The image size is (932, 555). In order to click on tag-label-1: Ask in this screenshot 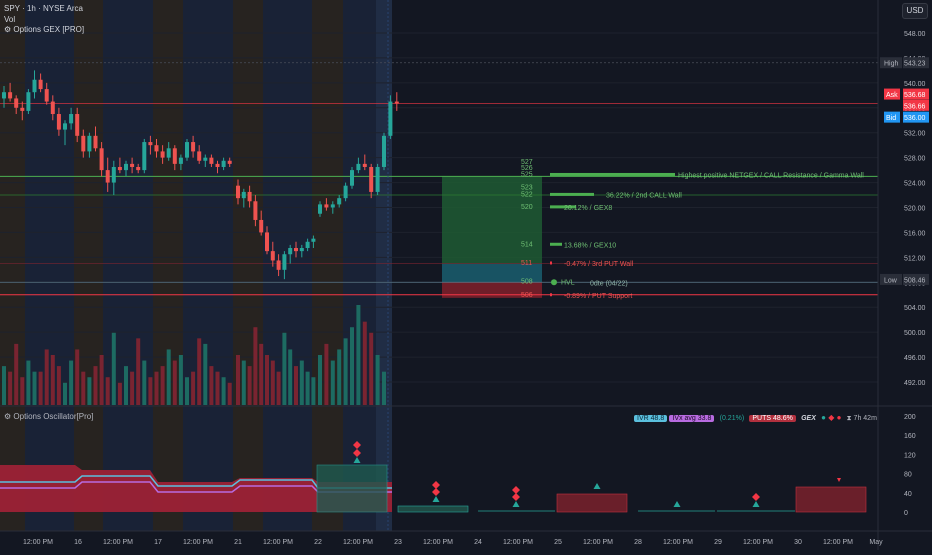, I will do `click(892, 95)`.